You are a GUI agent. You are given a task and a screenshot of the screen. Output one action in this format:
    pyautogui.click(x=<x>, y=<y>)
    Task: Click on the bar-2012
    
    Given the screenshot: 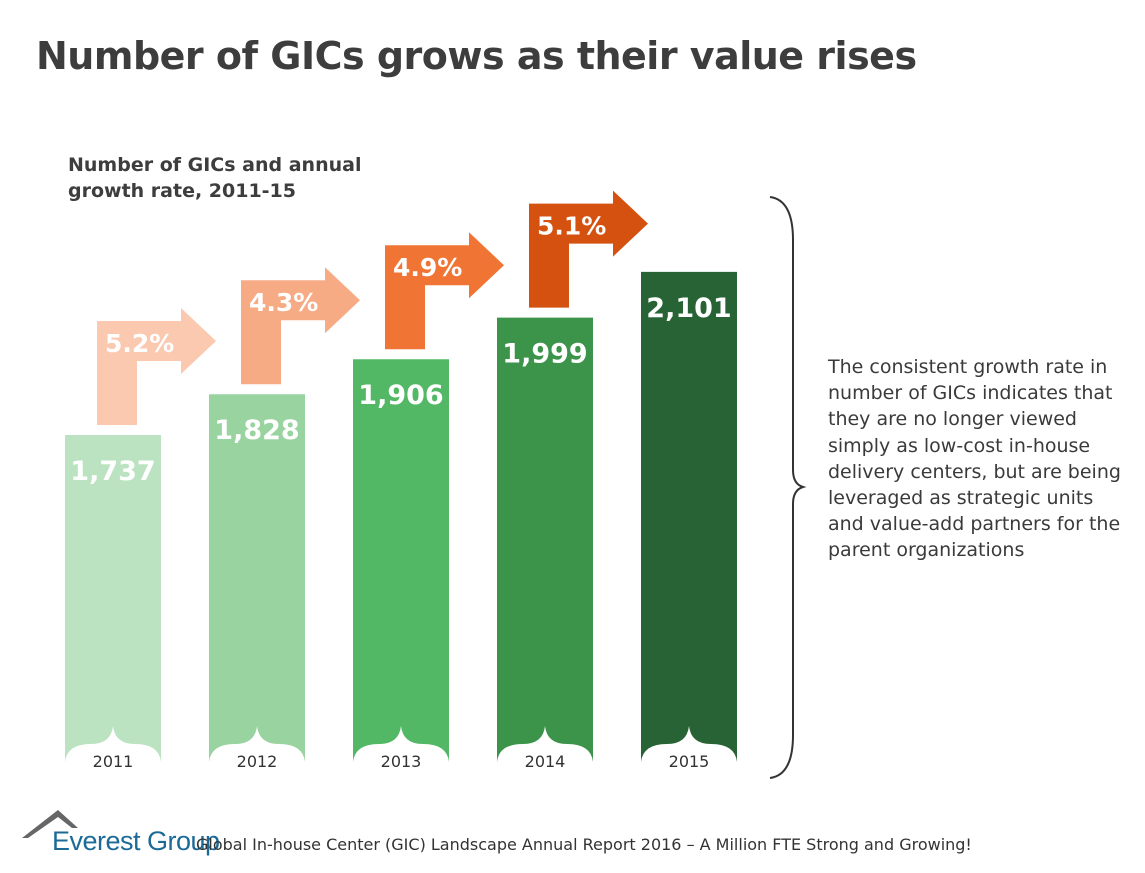 What is the action you would take?
    pyautogui.click(x=257, y=578)
    